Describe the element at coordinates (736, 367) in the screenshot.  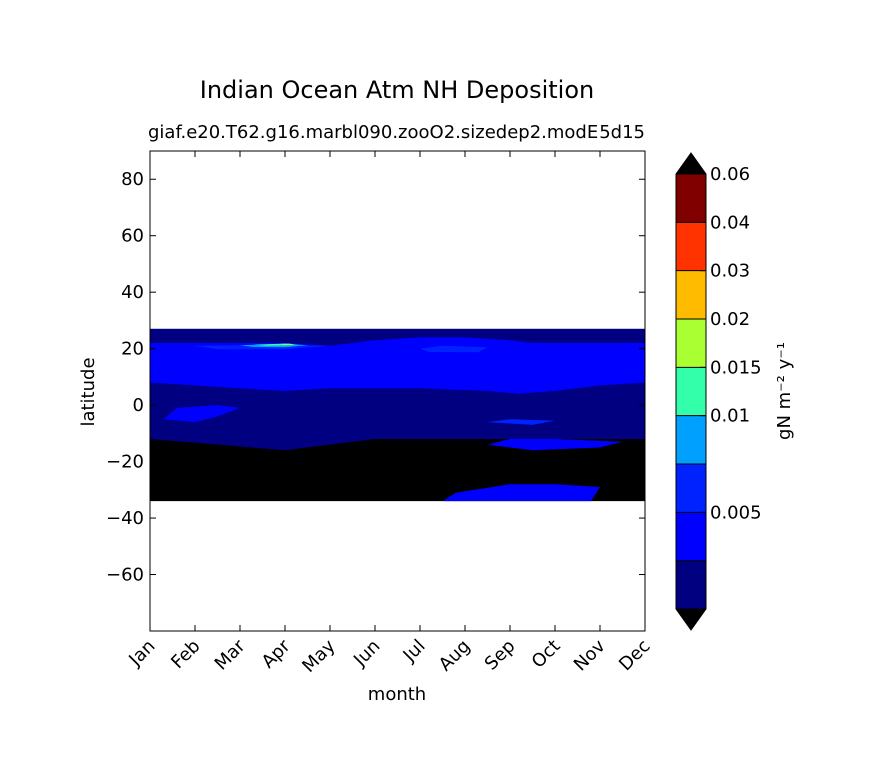
I see `colorbar-tick-label: 0.015` at that location.